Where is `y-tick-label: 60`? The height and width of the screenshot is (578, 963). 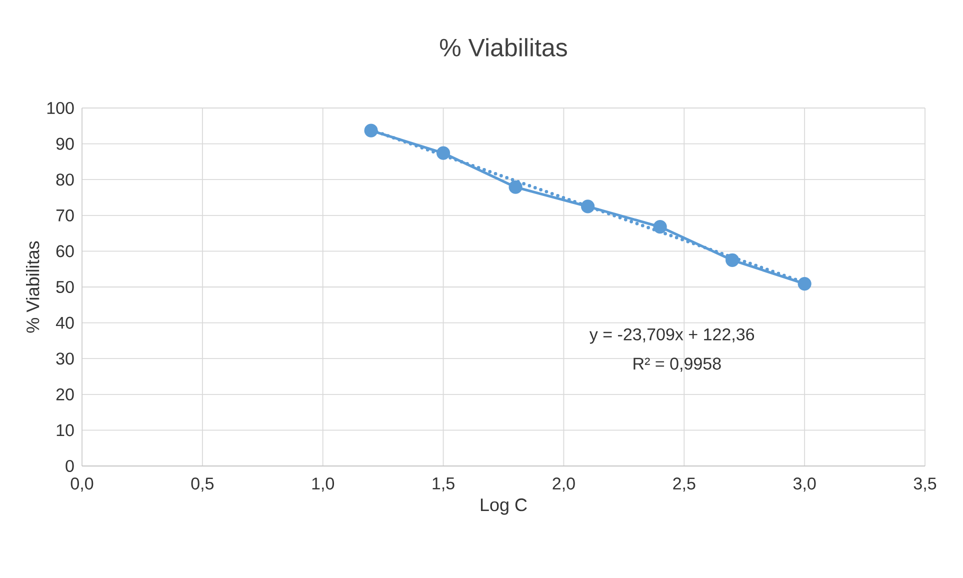
y-tick-label: 60 is located at coordinates (65, 251).